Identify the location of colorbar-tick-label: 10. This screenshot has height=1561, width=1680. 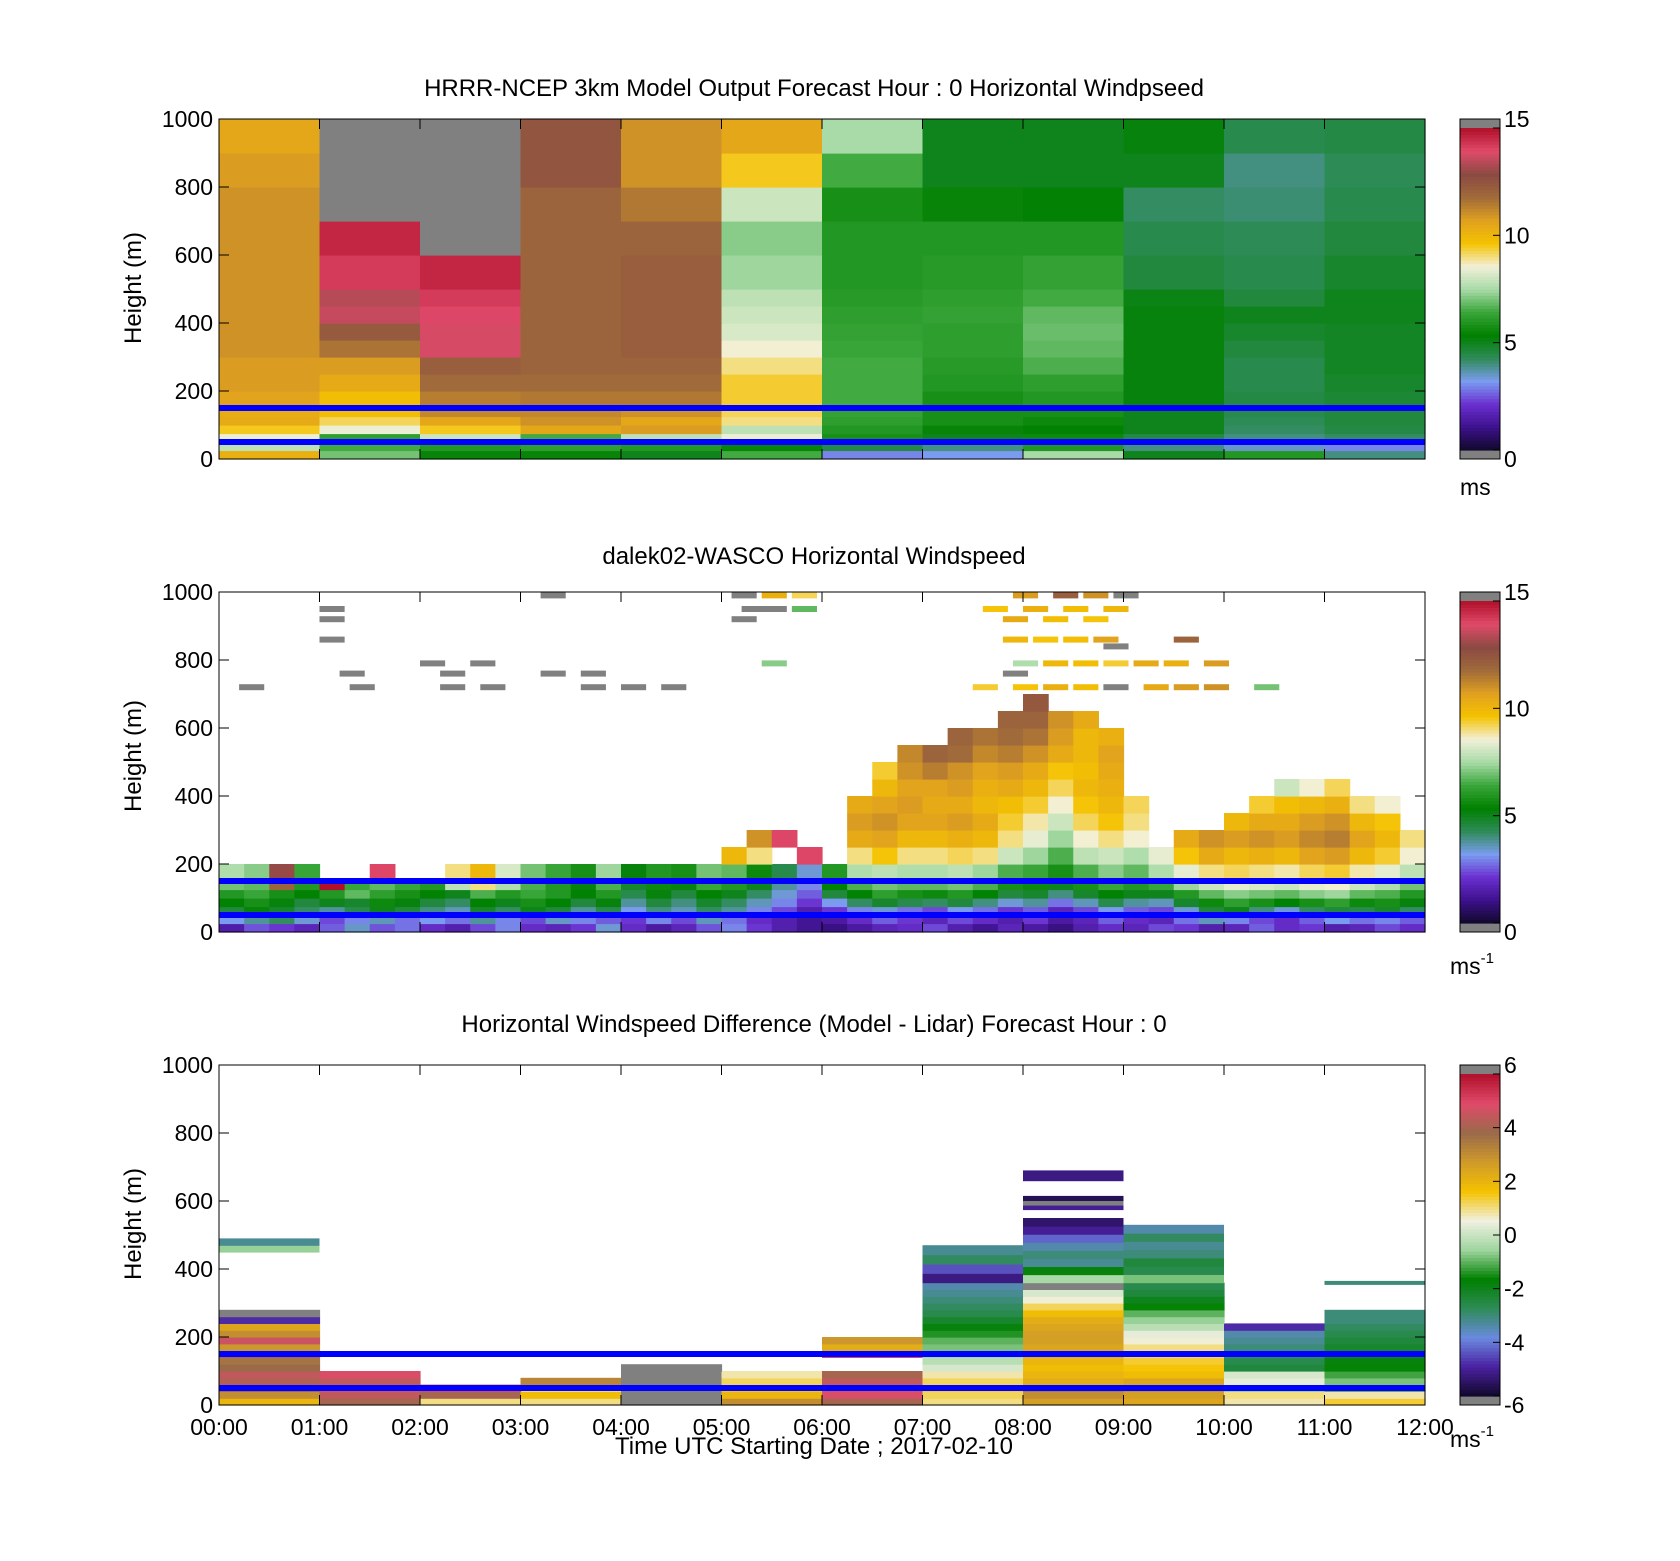
(1517, 235).